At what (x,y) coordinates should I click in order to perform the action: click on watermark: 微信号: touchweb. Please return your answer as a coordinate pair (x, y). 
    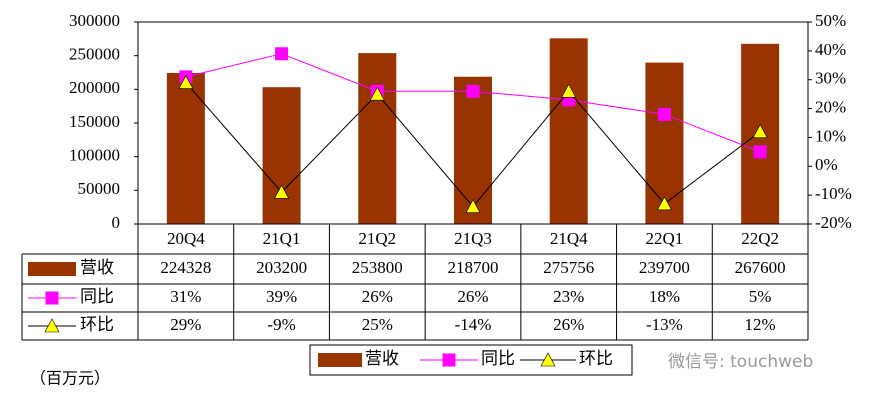
    Looking at the image, I should click on (740, 362).